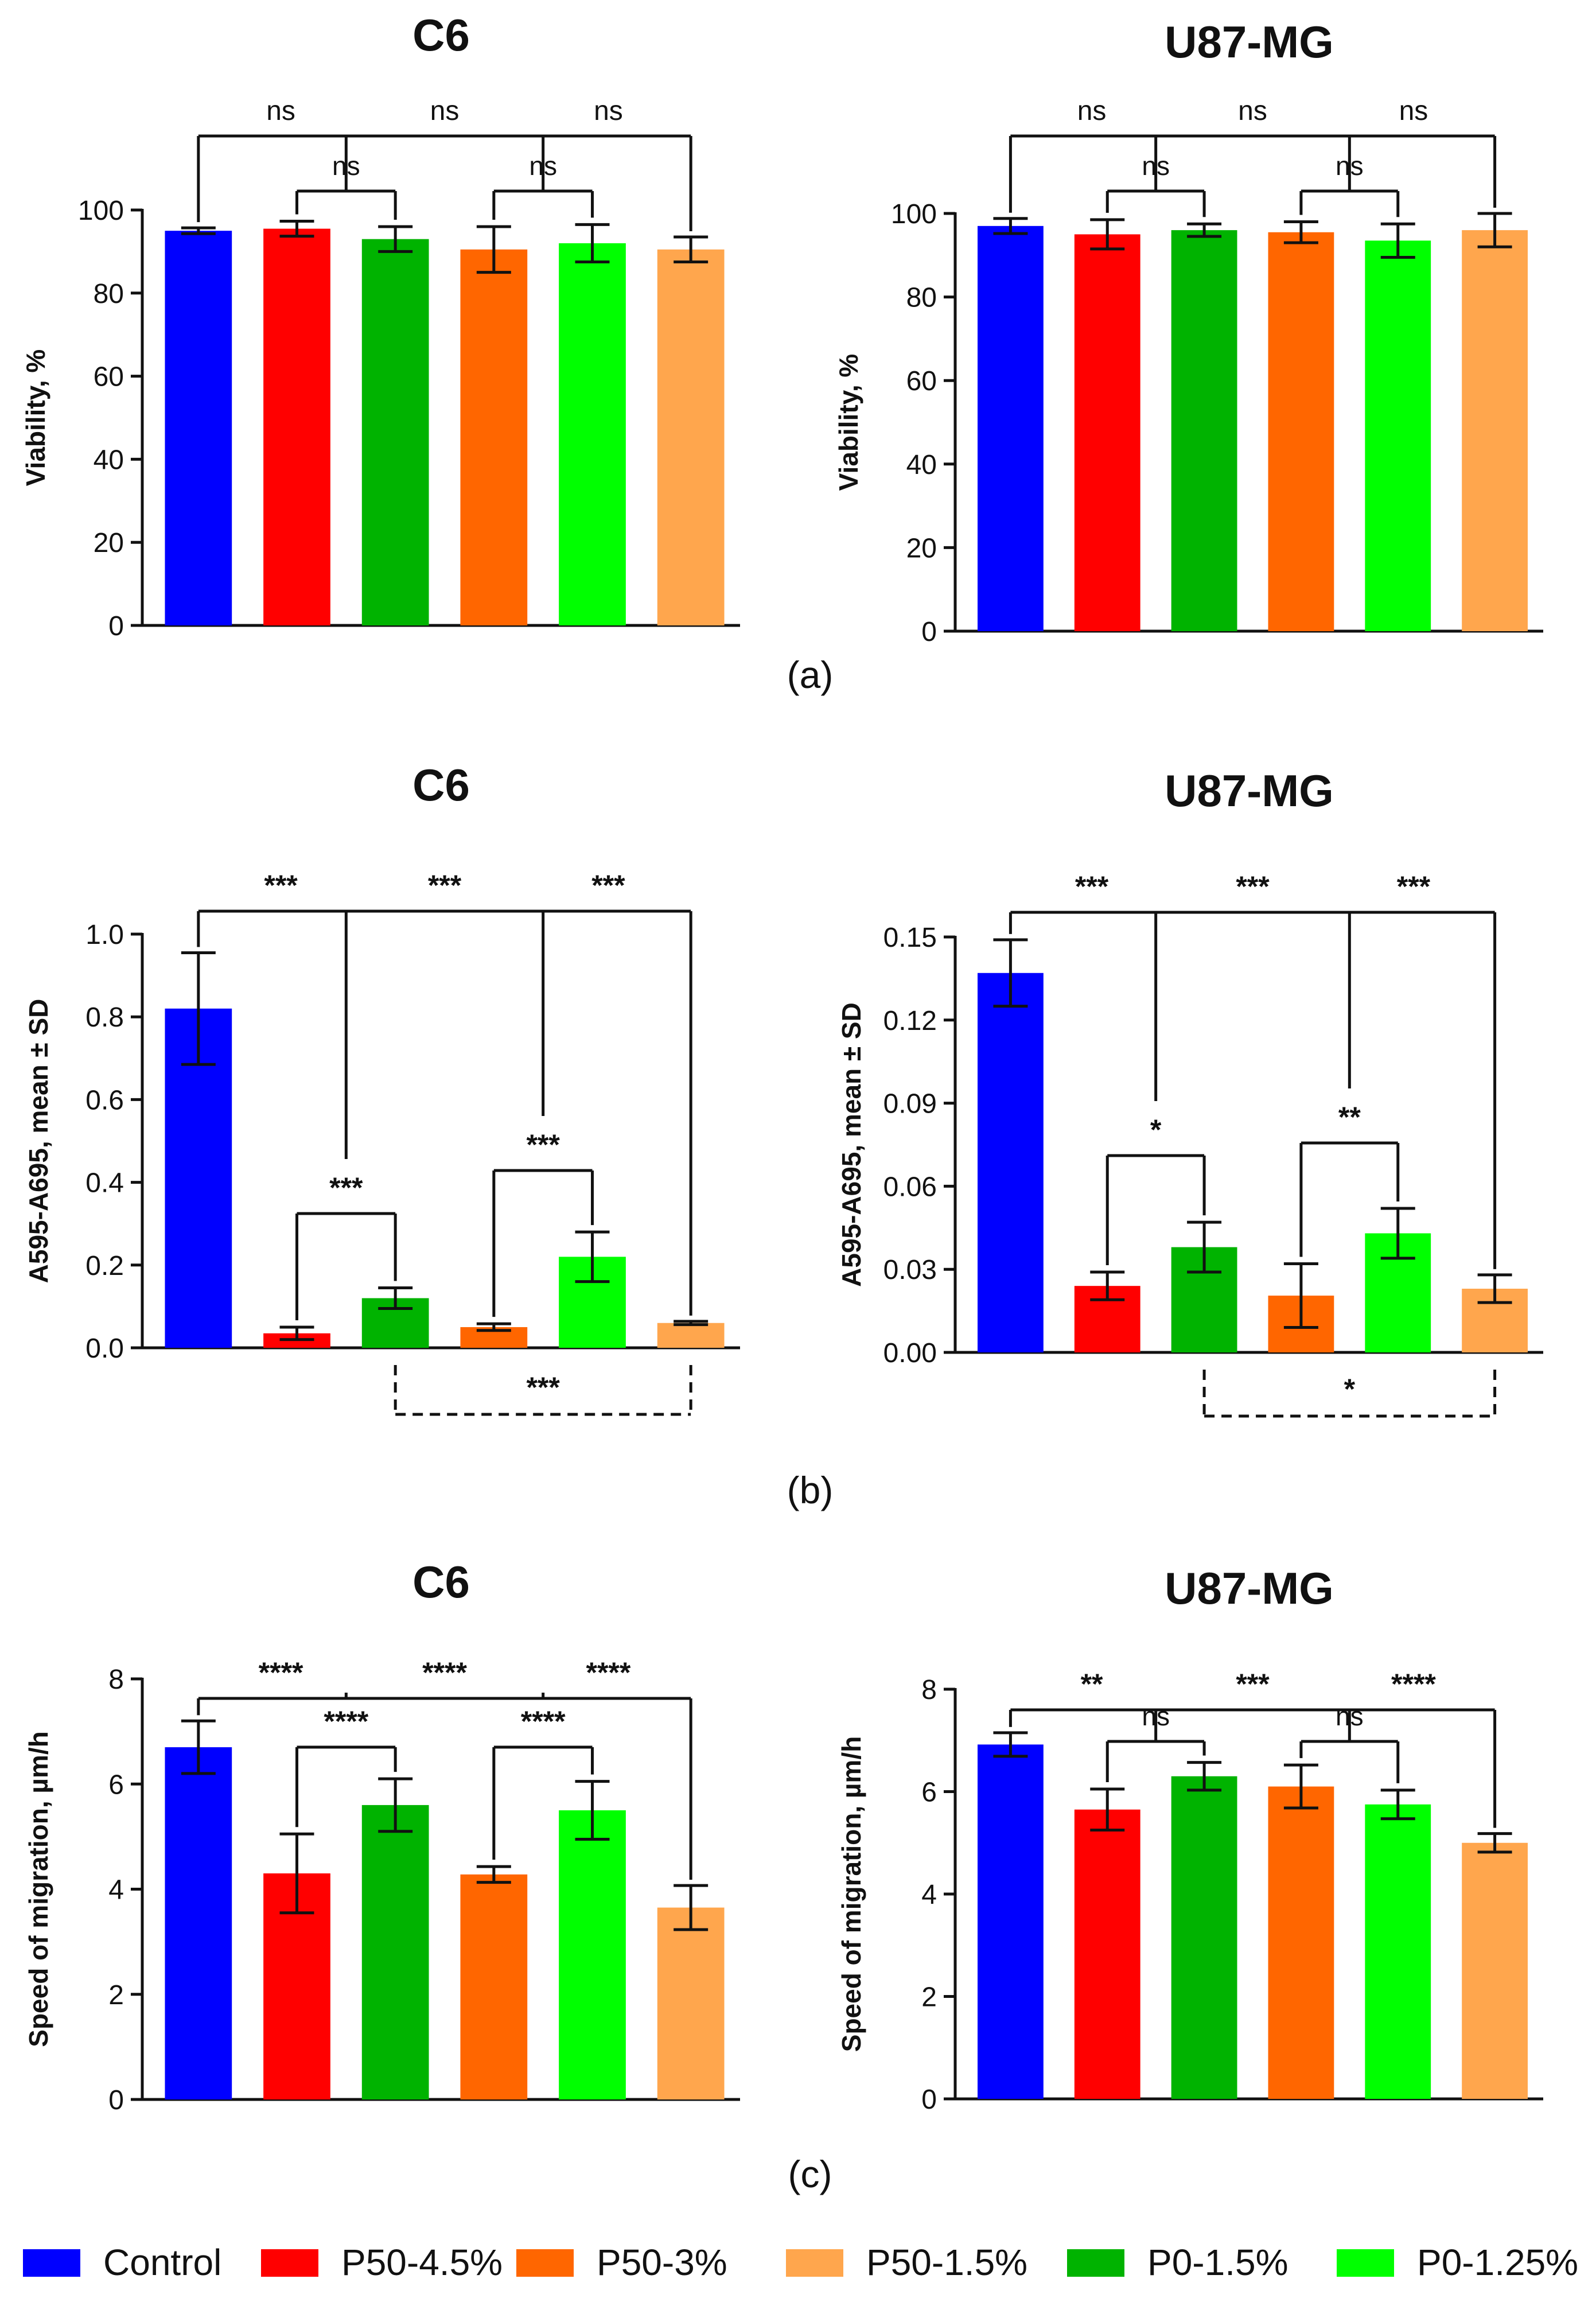 This screenshot has width=1596, height=2302. What do you see at coordinates (1350, 1389) in the screenshot?
I see `significance-label: *` at bounding box center [1350, 1389].